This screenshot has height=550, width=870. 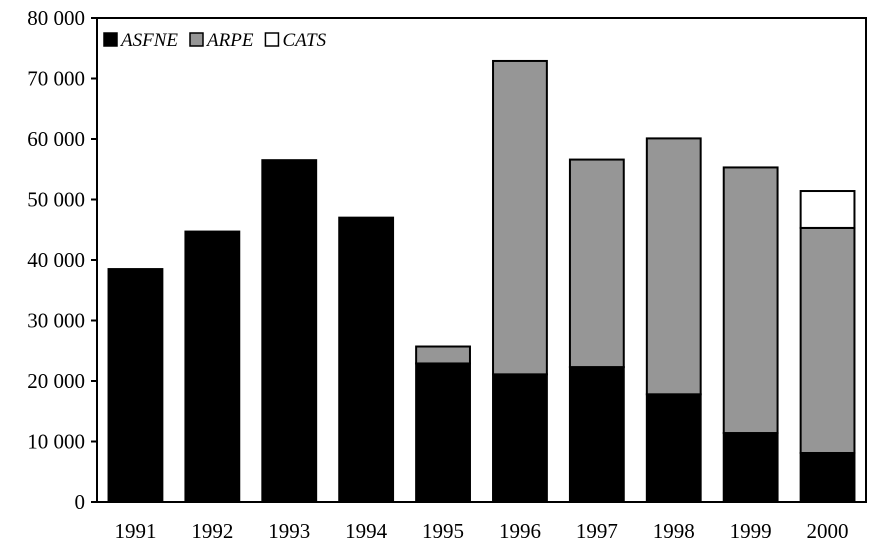 I want to click on bar-arpe-1999, so click(x=750, y=300).